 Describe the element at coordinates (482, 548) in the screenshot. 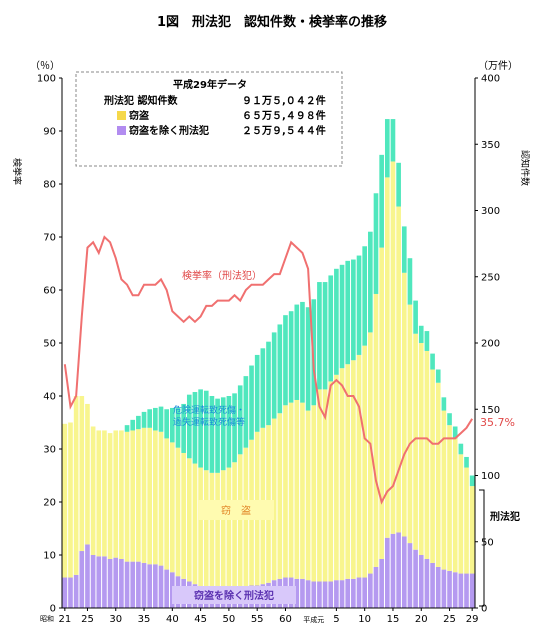

I see `bracket-line` at that location.